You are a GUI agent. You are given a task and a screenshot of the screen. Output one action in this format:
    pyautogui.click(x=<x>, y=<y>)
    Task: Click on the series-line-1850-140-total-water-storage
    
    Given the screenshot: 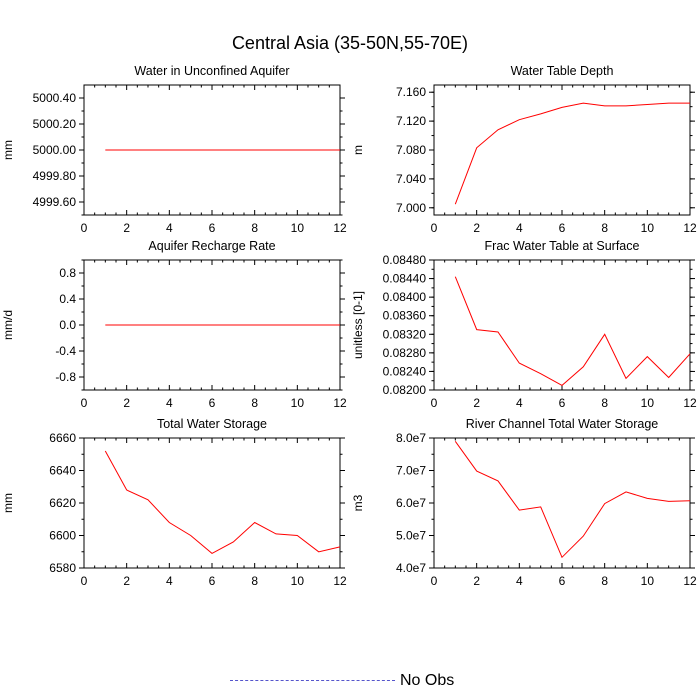 What is the action you would take?
    pyautogui.click(x=222, y=502)
    